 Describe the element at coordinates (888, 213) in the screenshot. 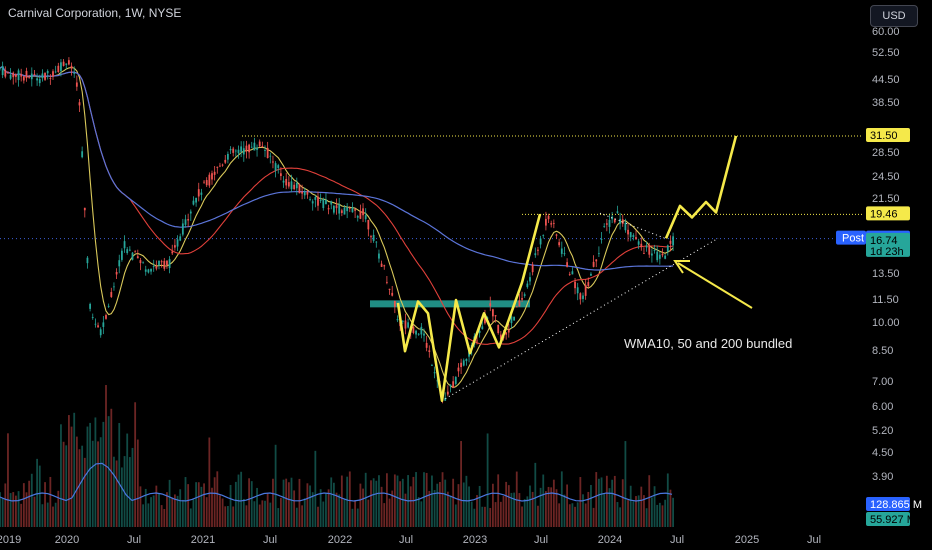

I see `price-badge` at that location.